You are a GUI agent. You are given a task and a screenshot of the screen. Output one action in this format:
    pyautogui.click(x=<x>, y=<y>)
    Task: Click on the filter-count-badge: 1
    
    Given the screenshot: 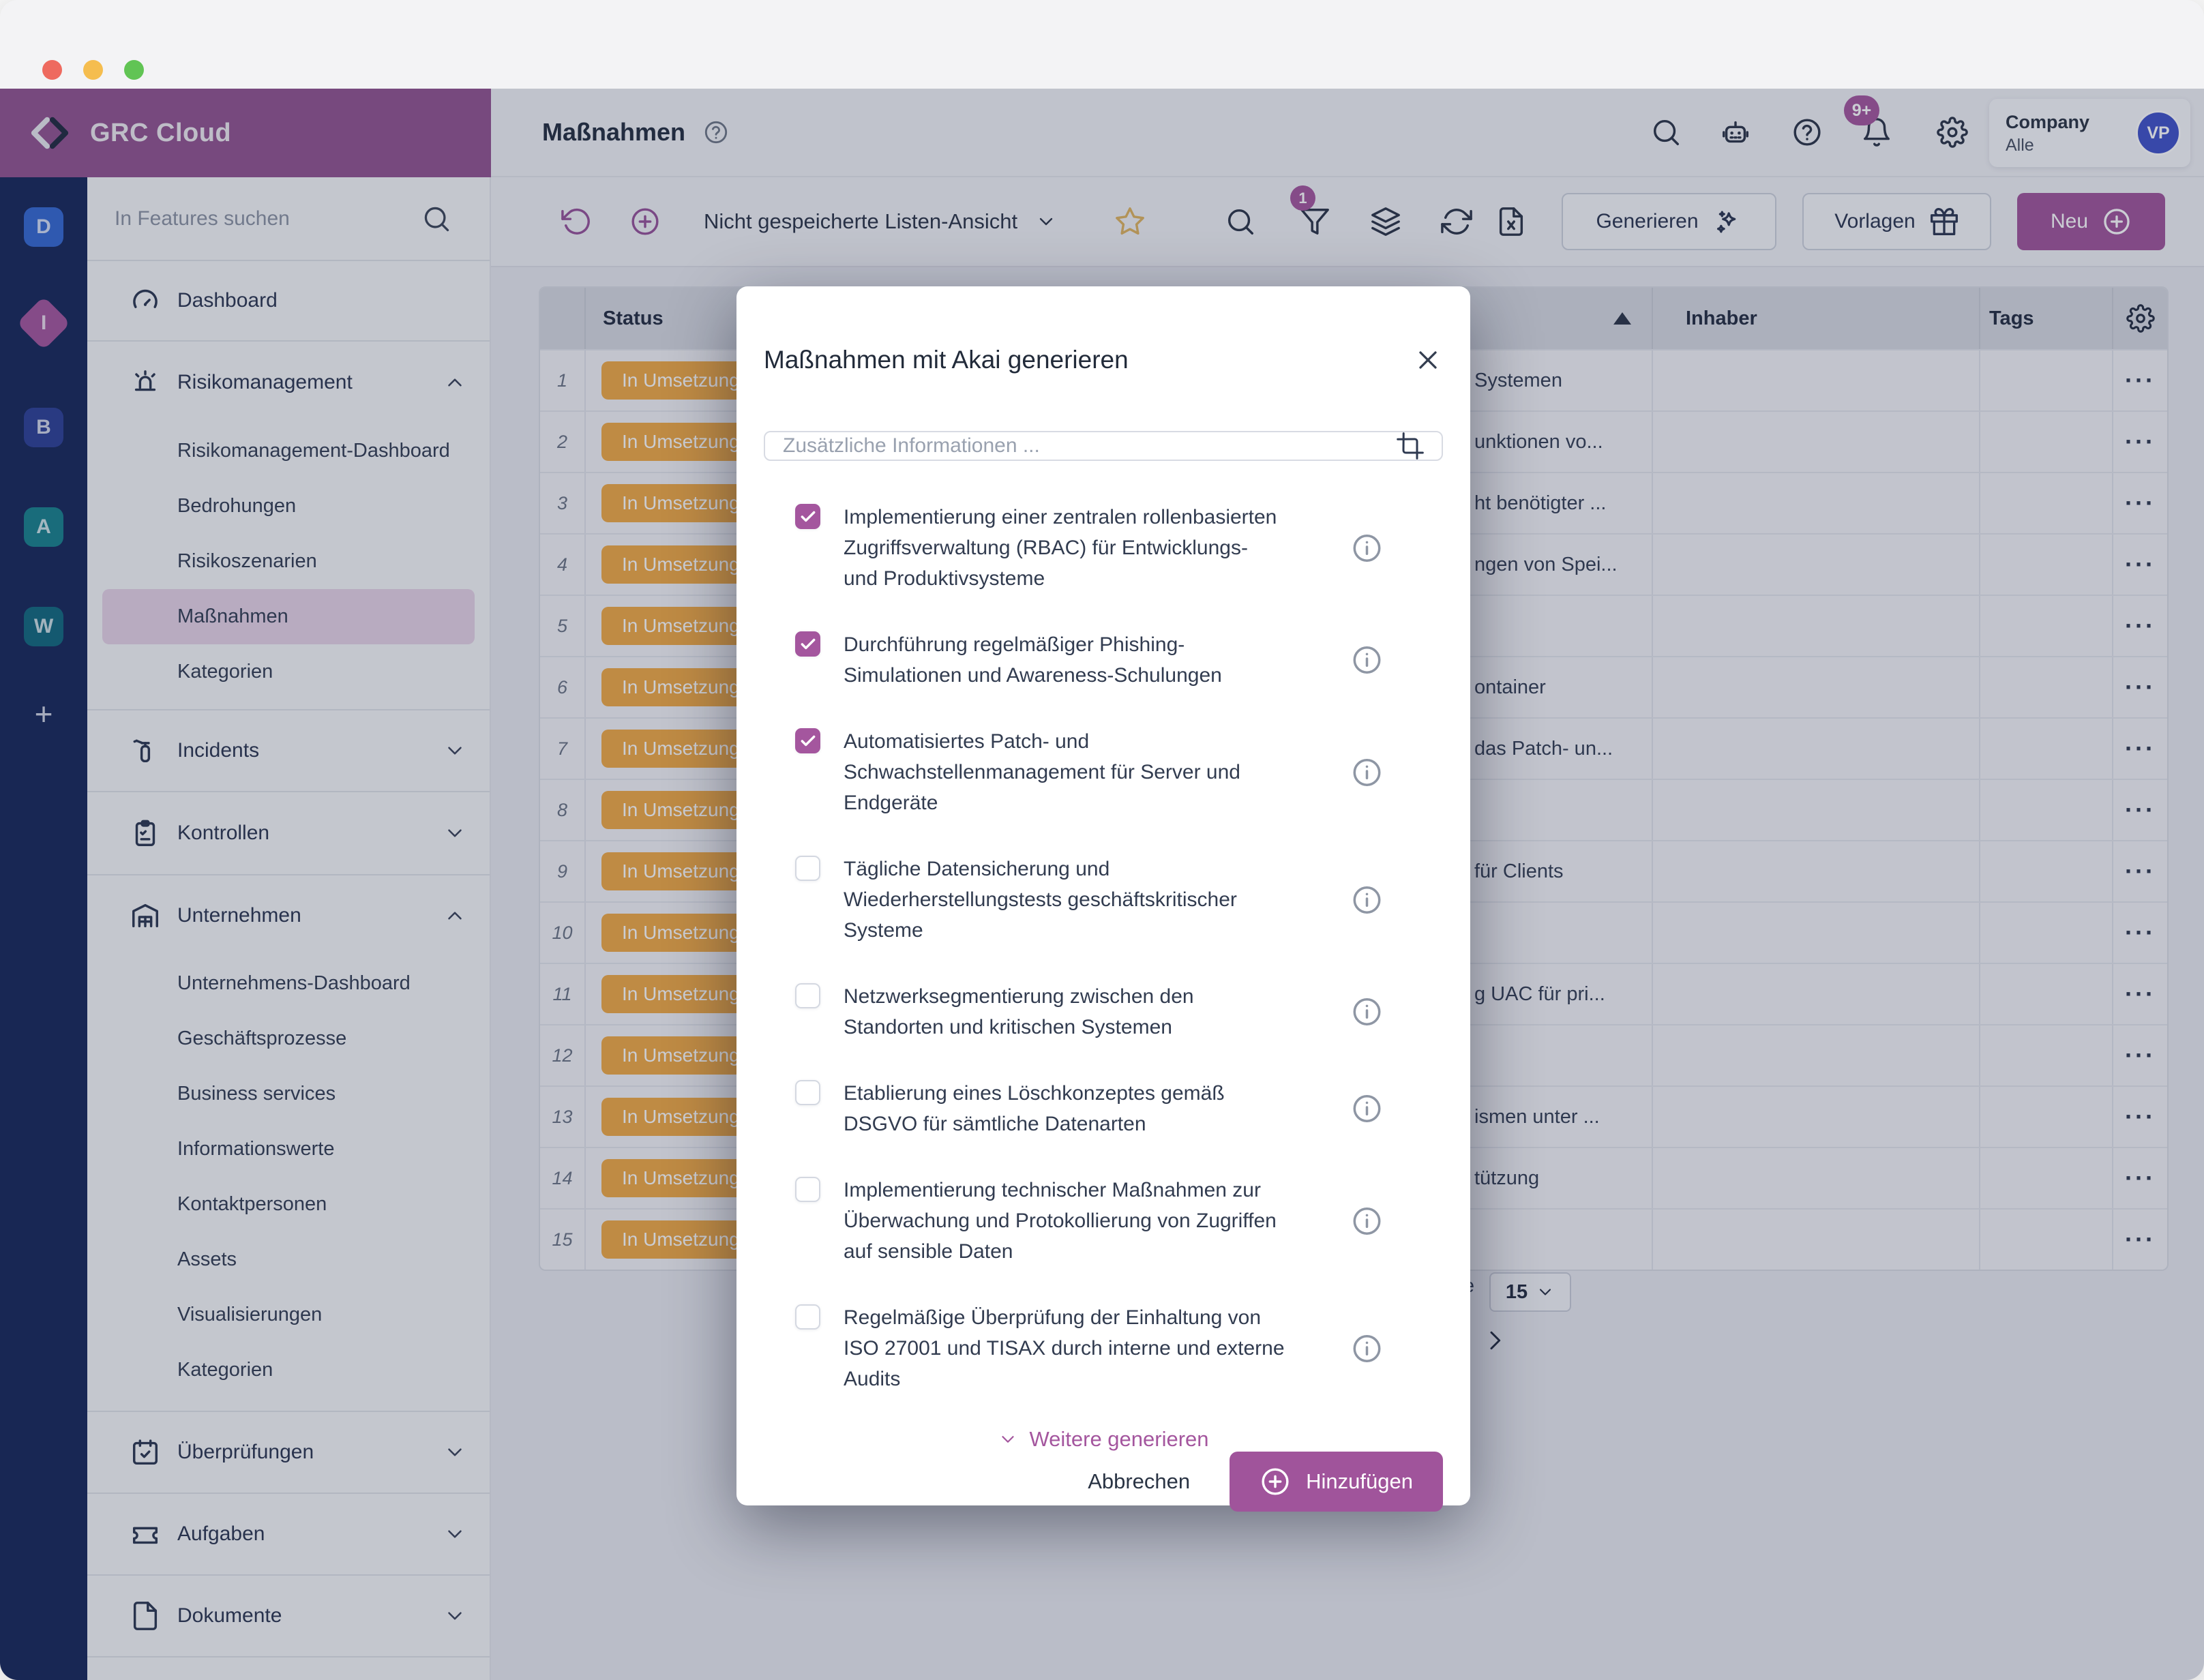 What is the action you would take?
    pyautogui.click(x=1303, y=198)
    